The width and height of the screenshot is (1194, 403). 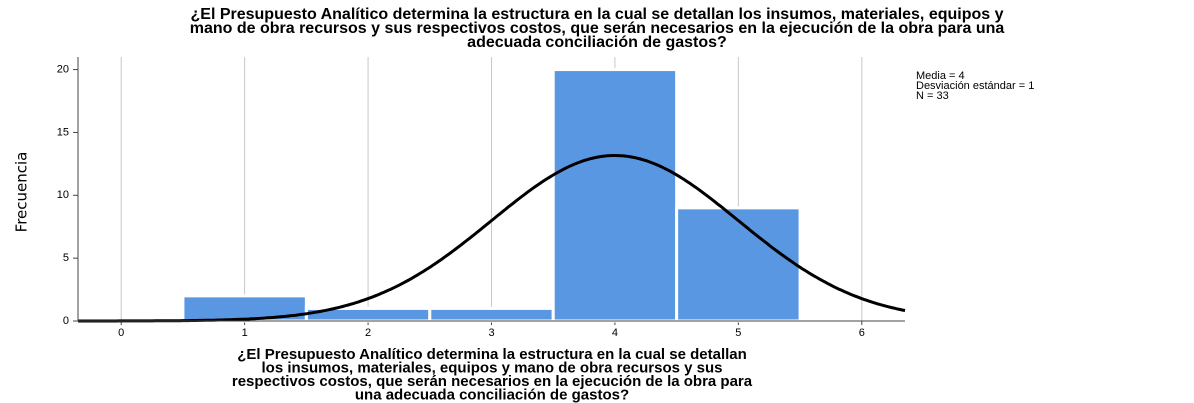 What do you see at coordinates (940, 76) in the screenshot?
I see `annotation: Media = 4` at bounding box center [940, 76].